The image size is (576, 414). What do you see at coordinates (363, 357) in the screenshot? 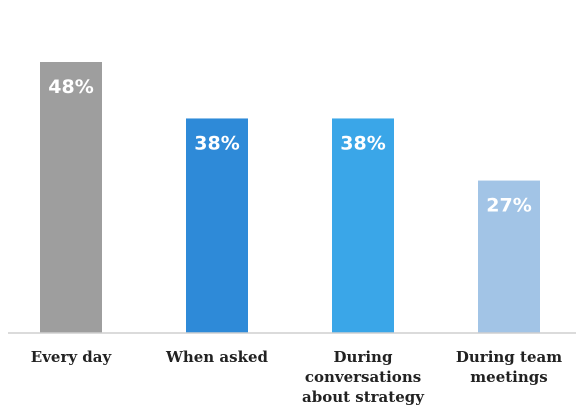
I see `category-label-2-line-0: During` at bounding box center [363, 357].